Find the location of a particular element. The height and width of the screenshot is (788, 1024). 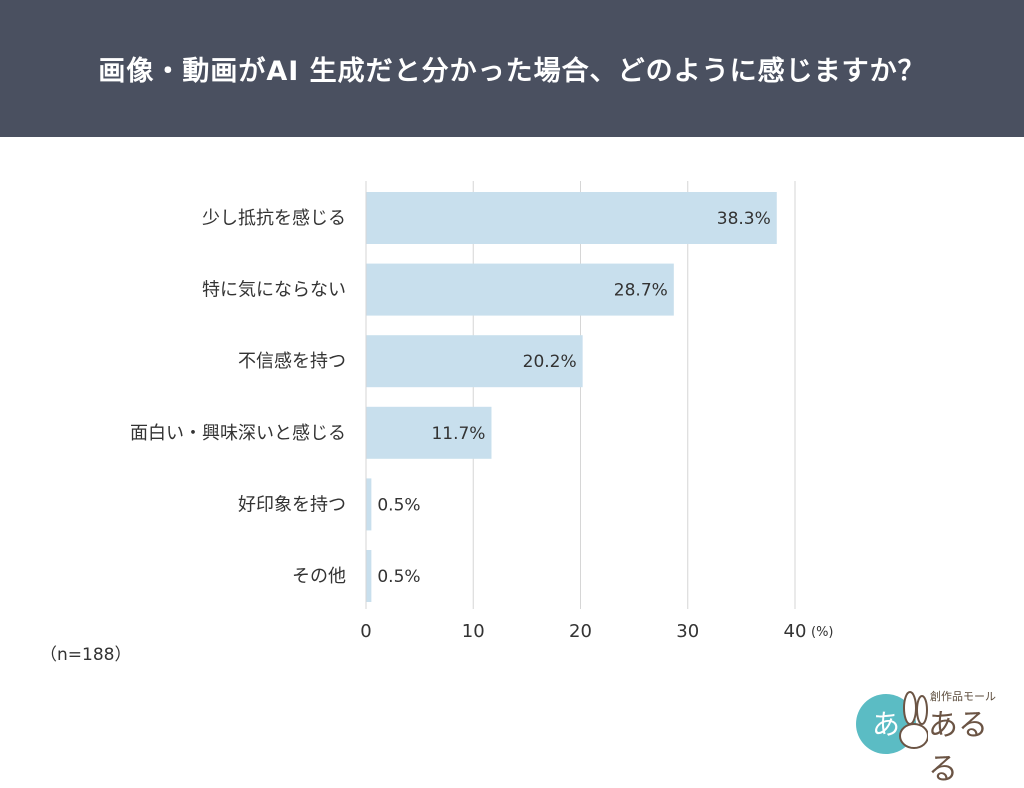

data-label-3: 11.7% is located at coordinates (458, 434).